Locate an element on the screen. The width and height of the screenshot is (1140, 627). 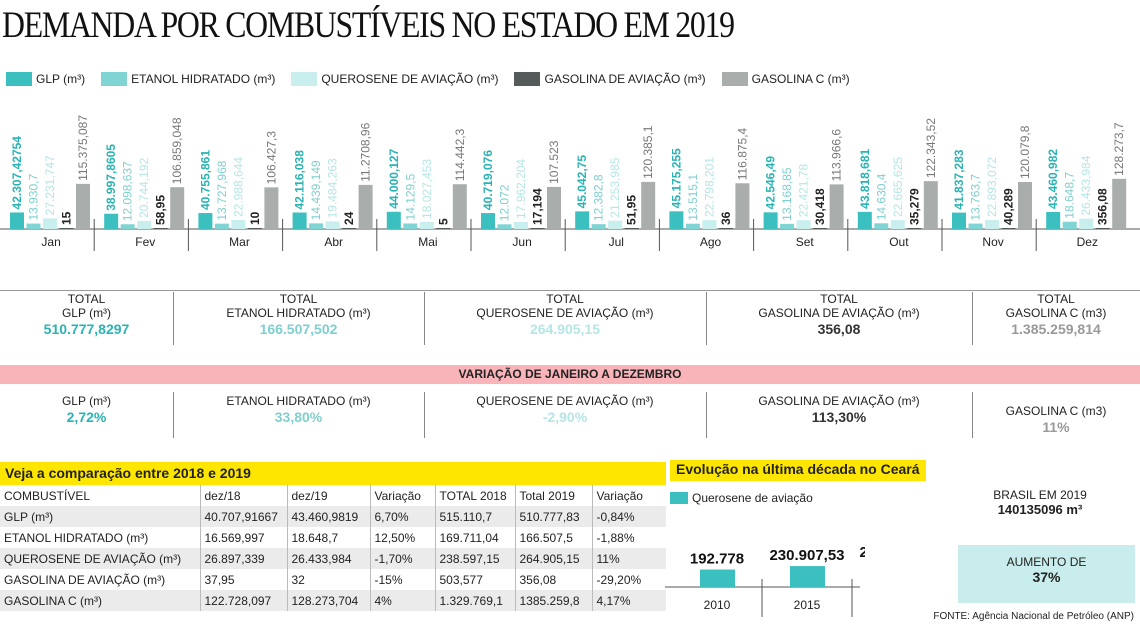
table-cell: 503,577 is located at coordinates (474, 579).